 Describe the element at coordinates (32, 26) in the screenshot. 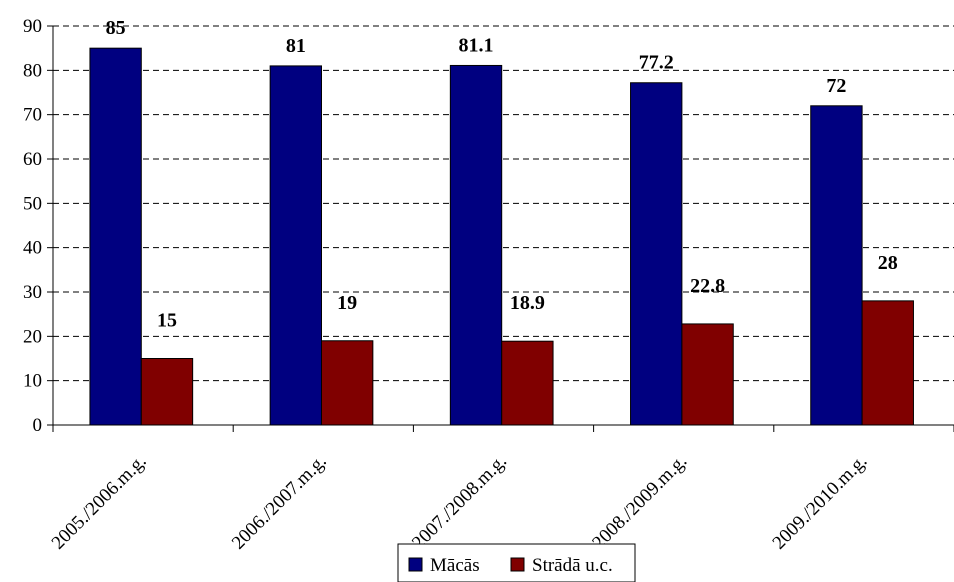

I see `y-tick-label: 90` at that location.